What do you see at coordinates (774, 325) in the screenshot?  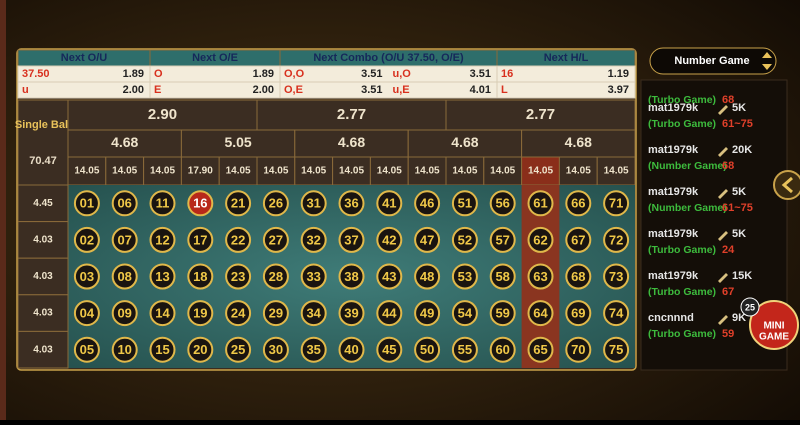 I see `mini-game-button` at bounding box center [774, 325].